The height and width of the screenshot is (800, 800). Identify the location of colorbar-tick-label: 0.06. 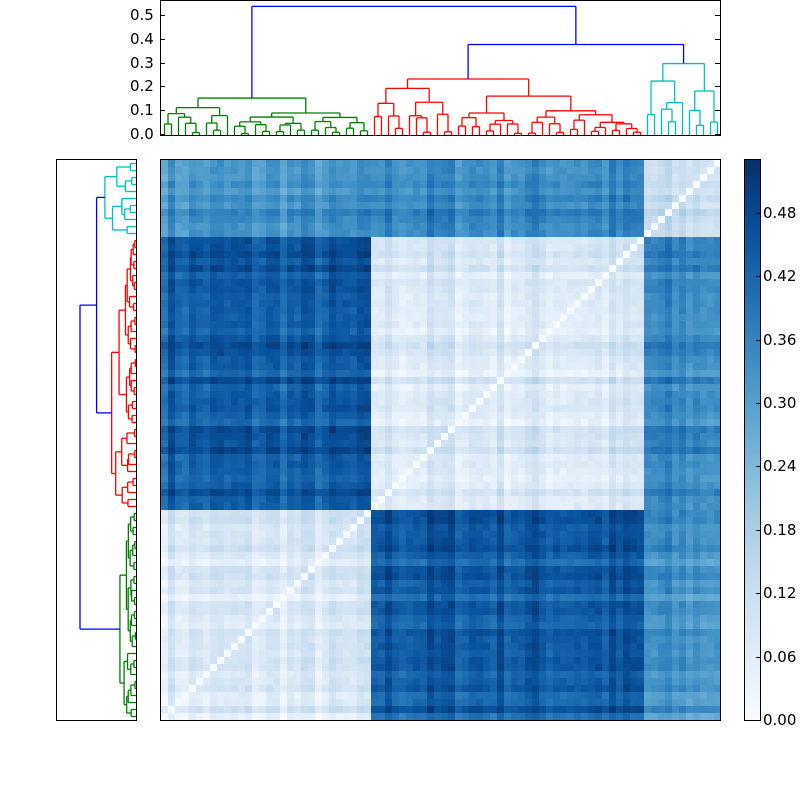
(780, 656).